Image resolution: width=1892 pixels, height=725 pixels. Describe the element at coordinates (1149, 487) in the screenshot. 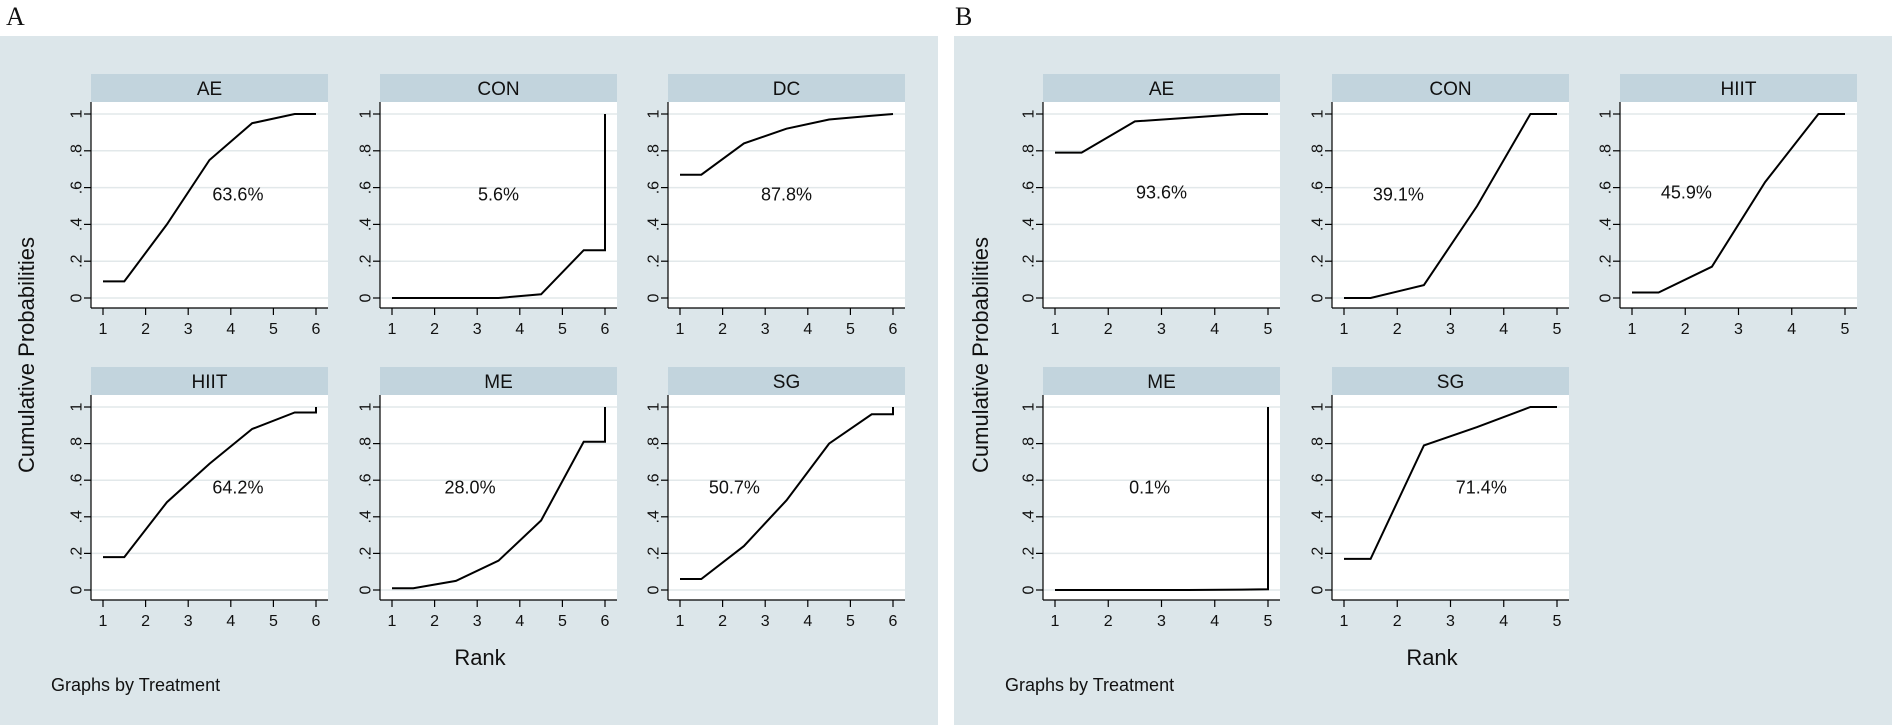

I see `sucra-value: 0.1%` at that location.